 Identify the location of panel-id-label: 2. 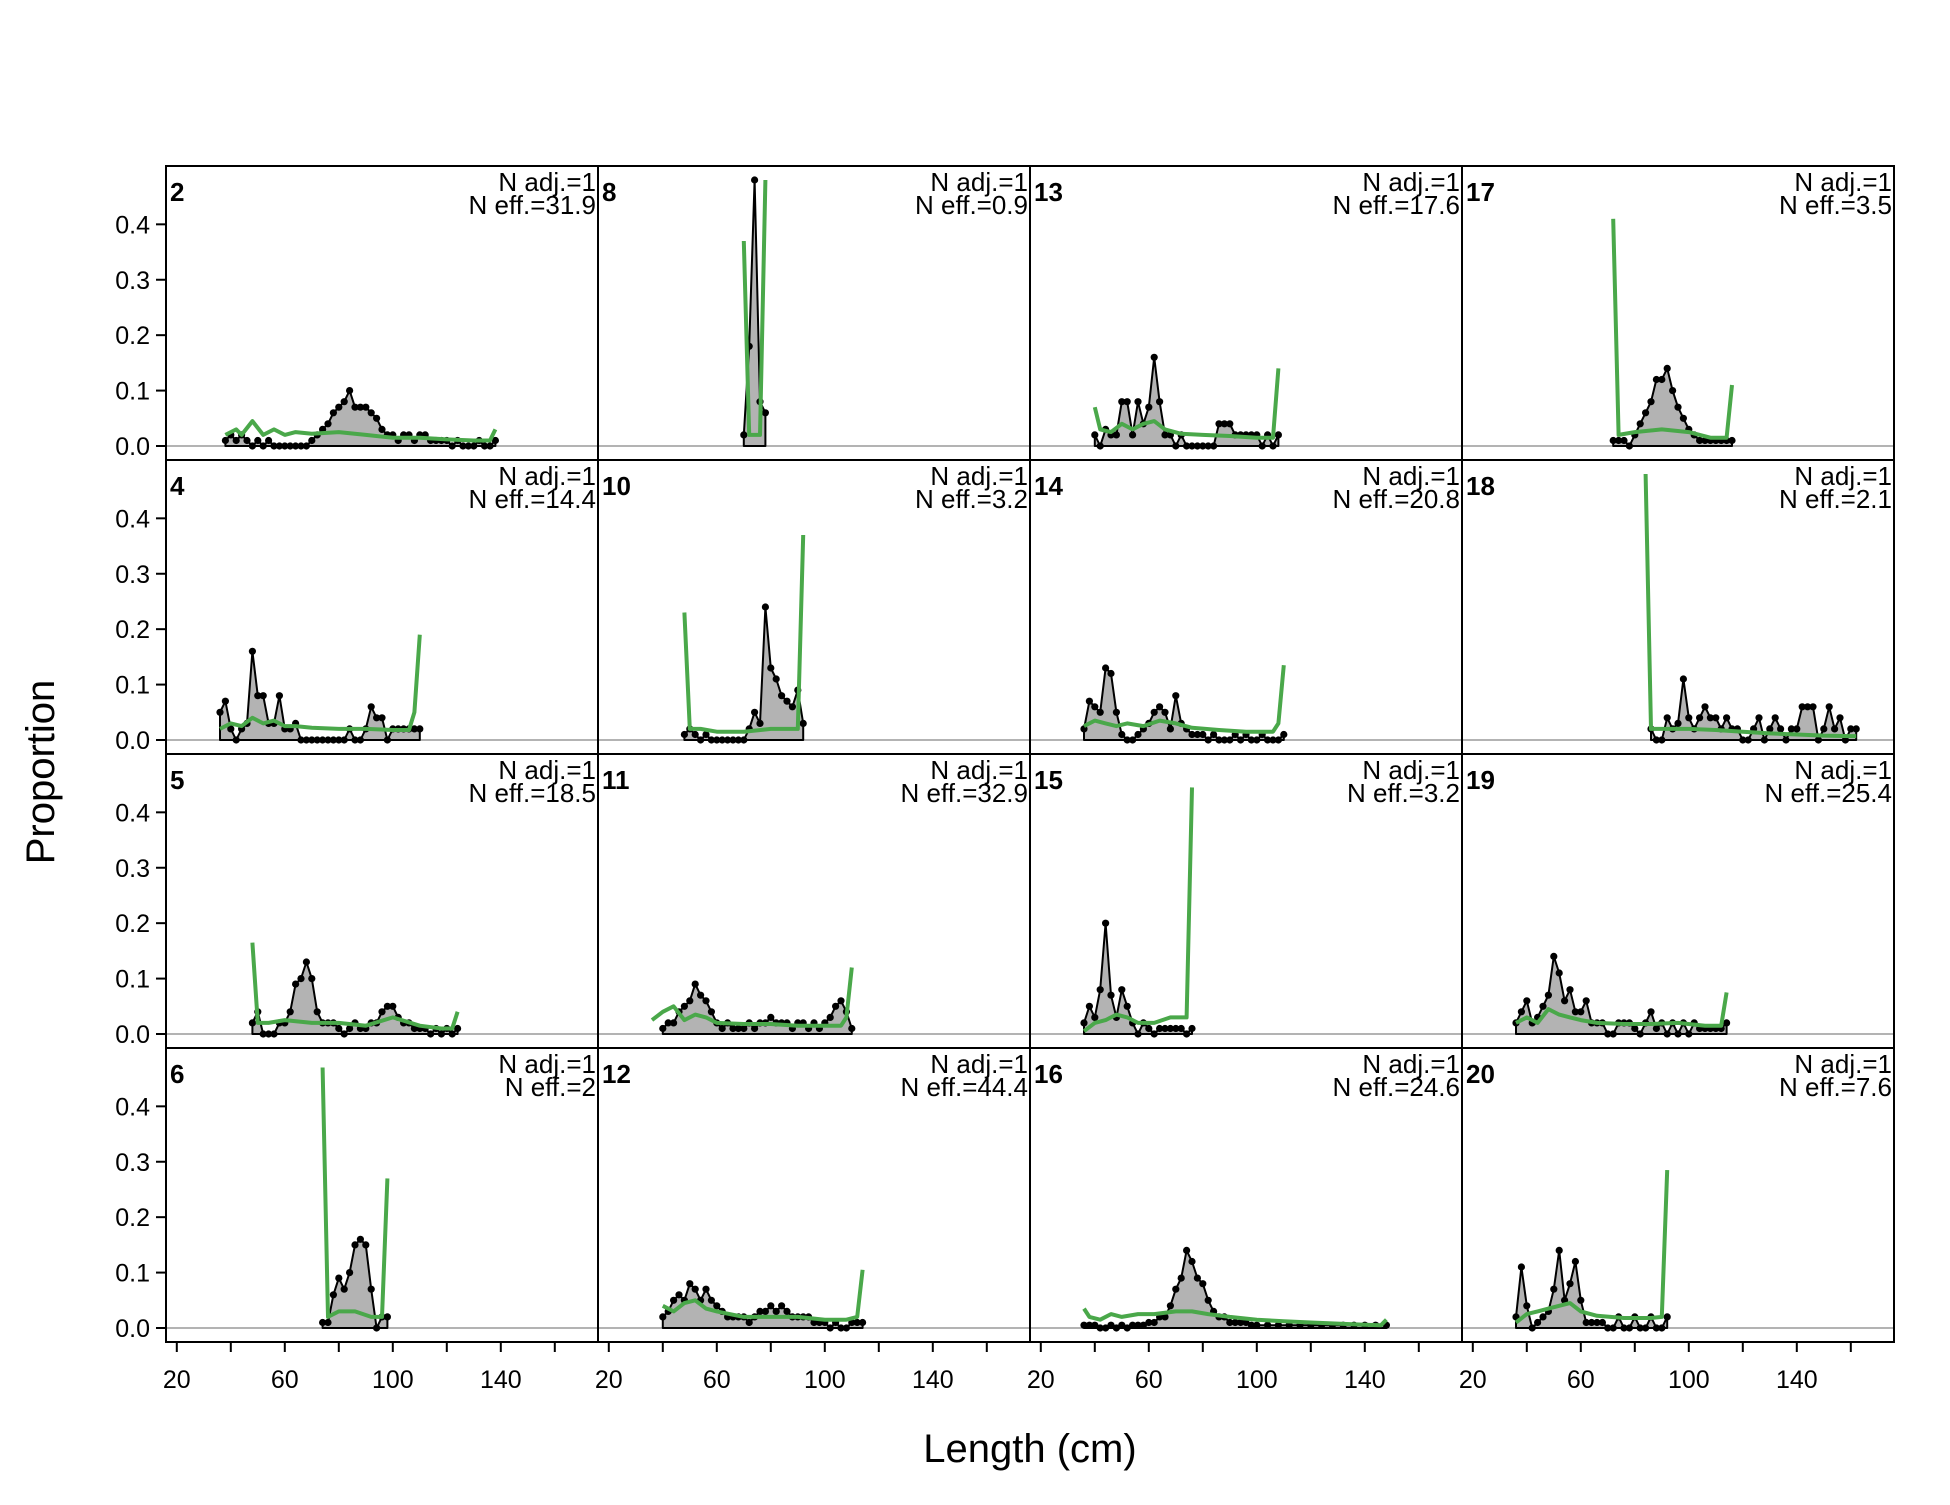
(177, 192).